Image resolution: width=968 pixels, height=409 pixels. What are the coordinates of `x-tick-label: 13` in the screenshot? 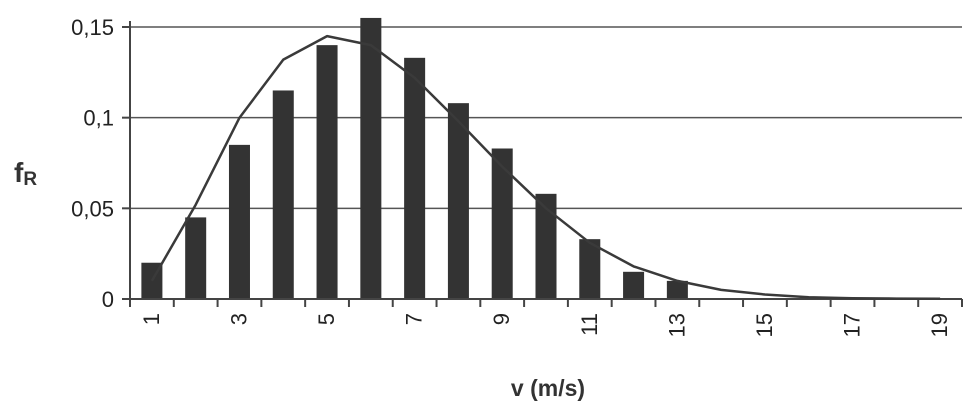 It's located at (676, 325).